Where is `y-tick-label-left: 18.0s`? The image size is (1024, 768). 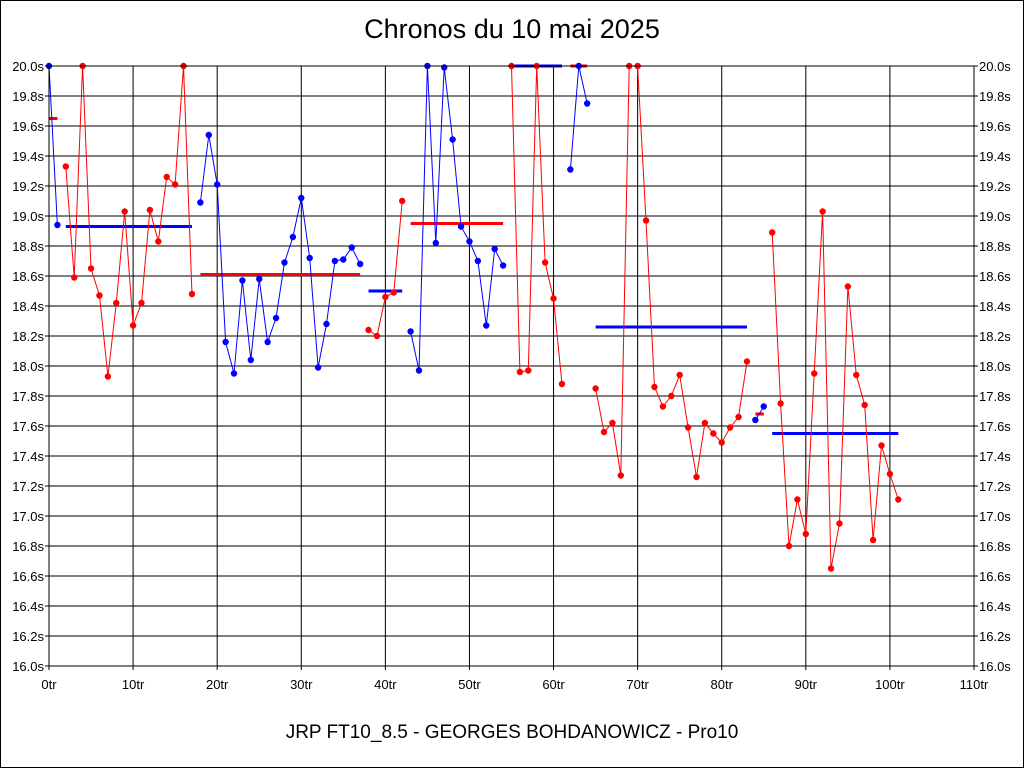
y-tick-label-left: 18.0s is located at coordinates (28, 366).